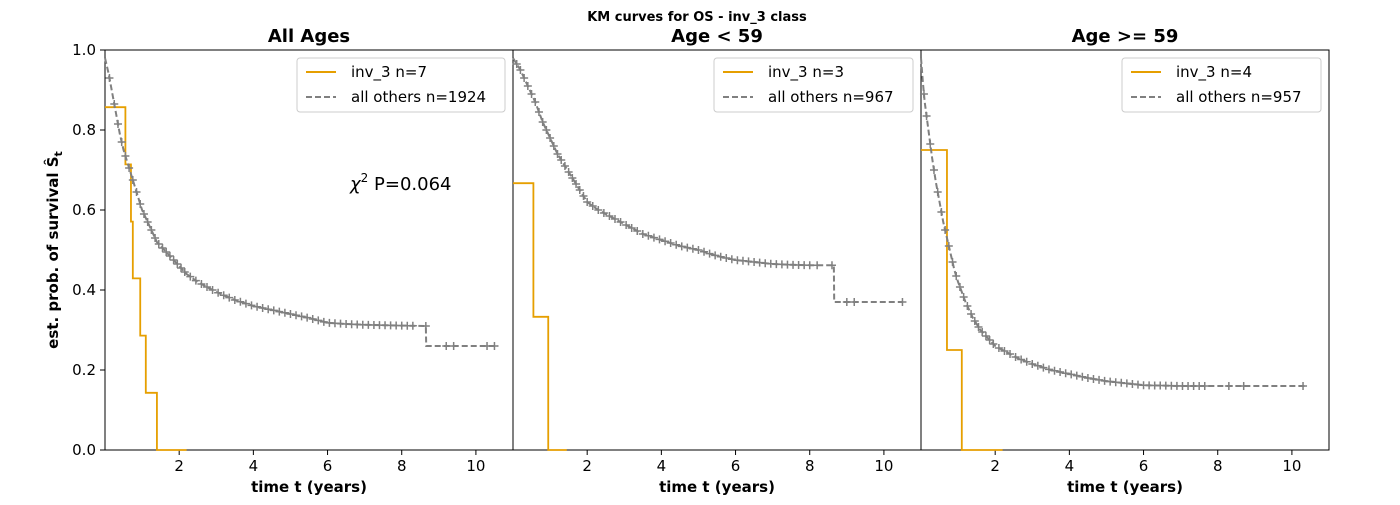  I want to click on x-tick-label: 6, so click(1144, 466).